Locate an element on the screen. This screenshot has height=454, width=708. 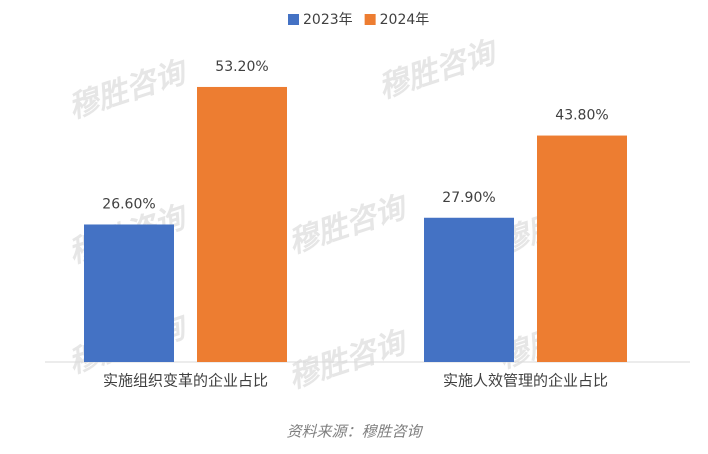
data-label: 43.80% is located at coordinates (581, 116).